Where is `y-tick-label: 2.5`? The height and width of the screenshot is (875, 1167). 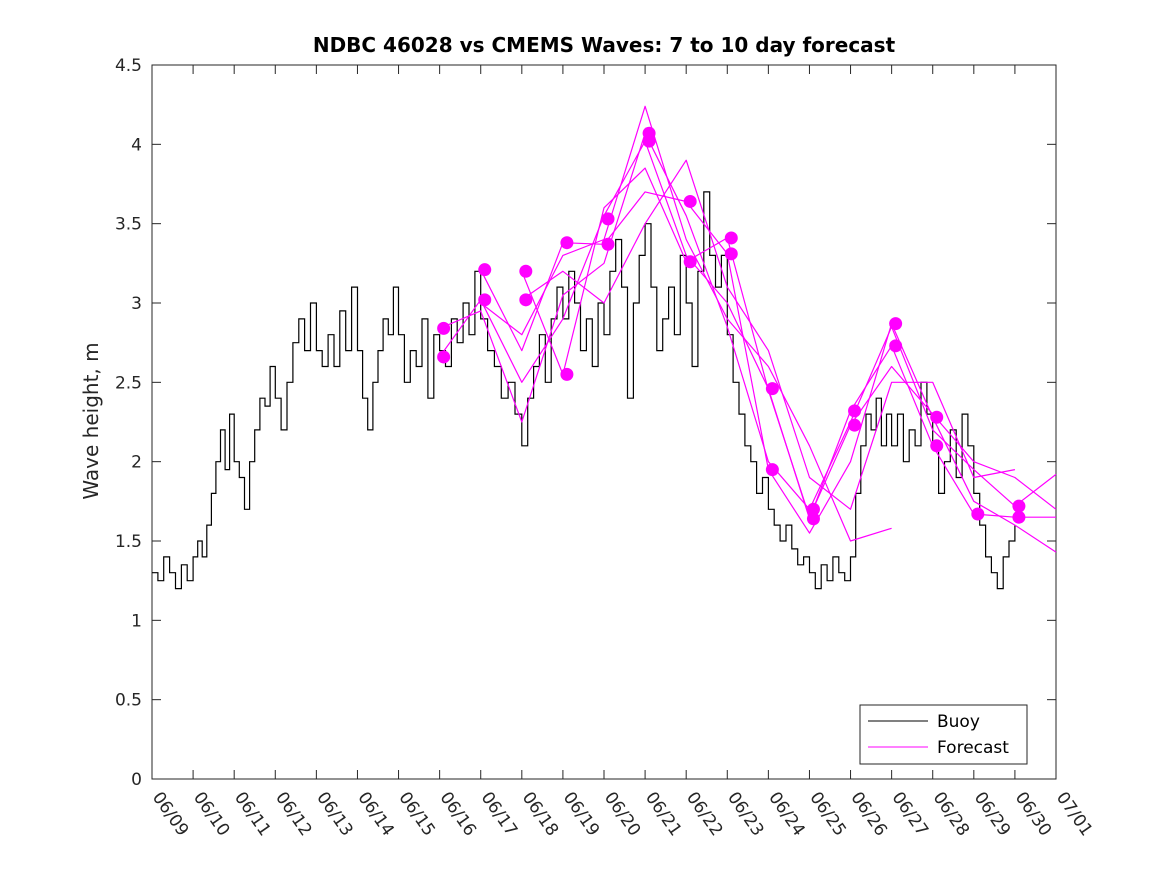
y-tick-label: 2.5 is located at coordinates (128, 383).